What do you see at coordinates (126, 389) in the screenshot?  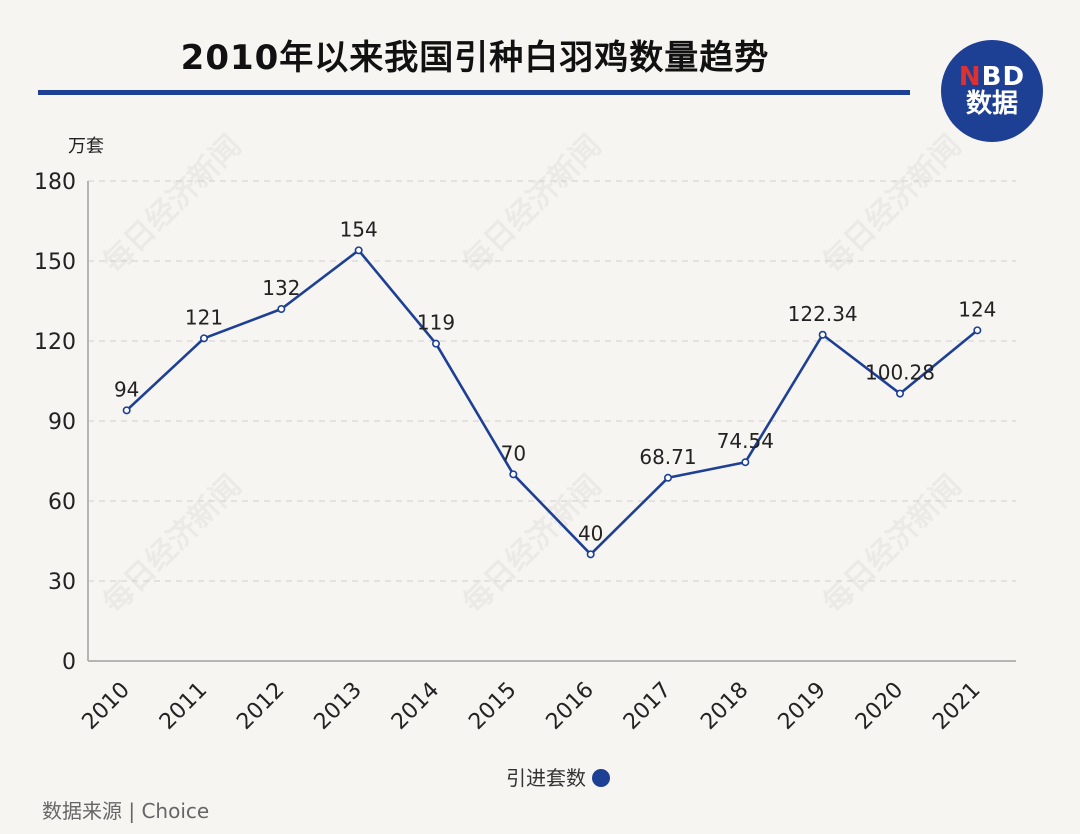 I see `data-label: 94` at bounding box center [126, 389].